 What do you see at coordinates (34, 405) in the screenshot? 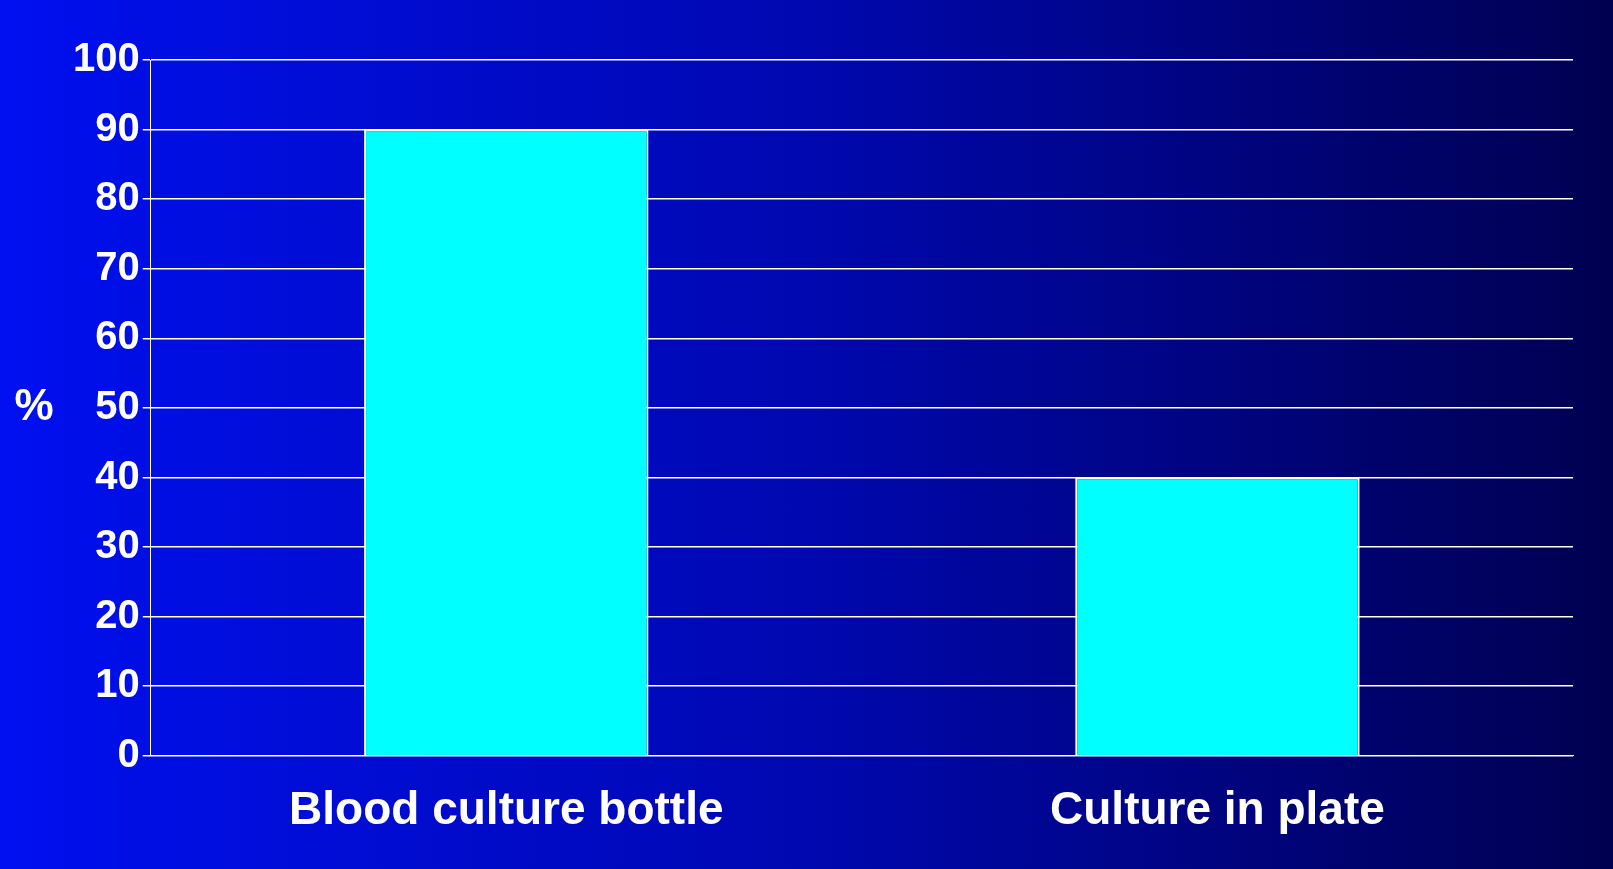
I see `y-axis-title: %` at bounding box center [34, 405].